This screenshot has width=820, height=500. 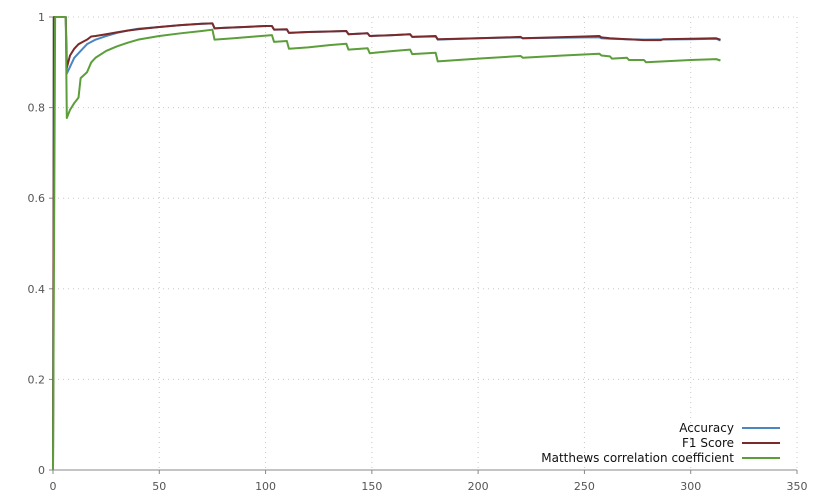 I want to click on legend-label: Accuracy, so click(x=706, y=428).